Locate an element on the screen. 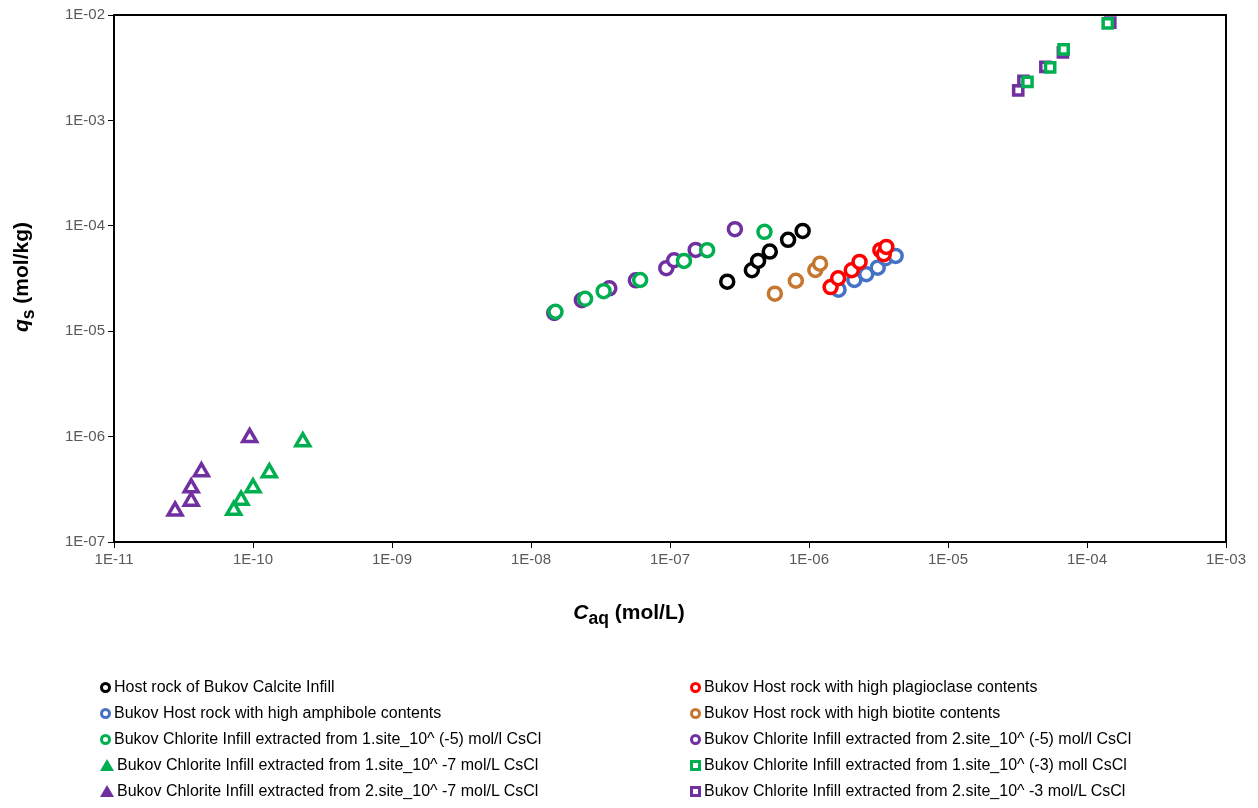  legend-label: Bukov Host rock with high amphibole contents is located at coordinates (278, 713).